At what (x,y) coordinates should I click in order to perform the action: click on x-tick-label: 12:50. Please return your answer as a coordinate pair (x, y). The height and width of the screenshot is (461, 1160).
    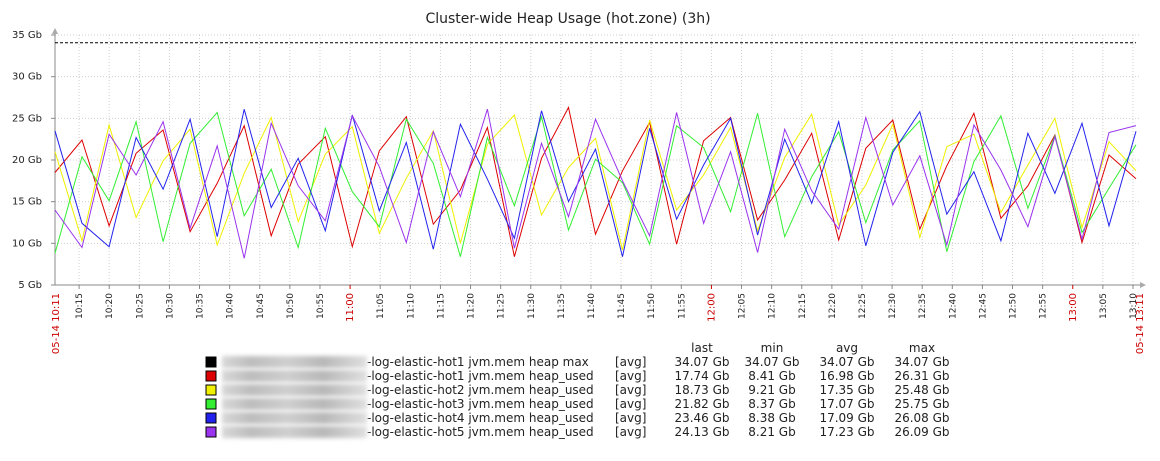
    Looking at the image, I should click on (1014, 306).